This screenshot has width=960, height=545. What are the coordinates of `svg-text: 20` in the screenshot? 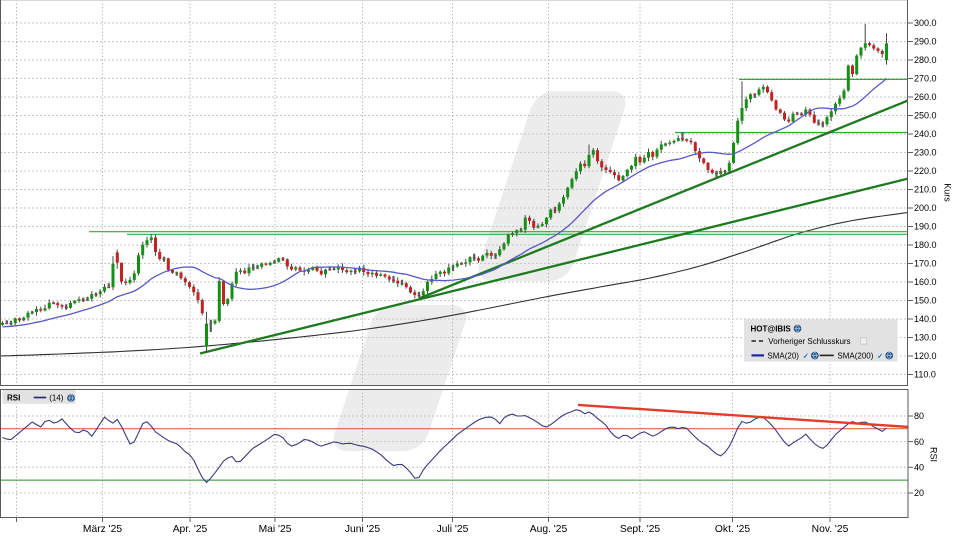 It's located at (919, 493).